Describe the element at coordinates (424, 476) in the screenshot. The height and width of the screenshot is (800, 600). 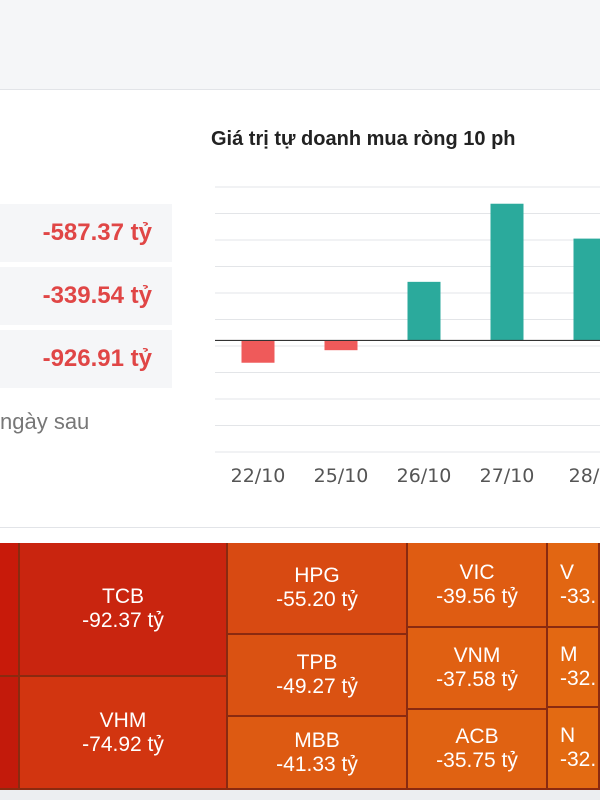
I see `x-tick-label: 26/10` at that location.